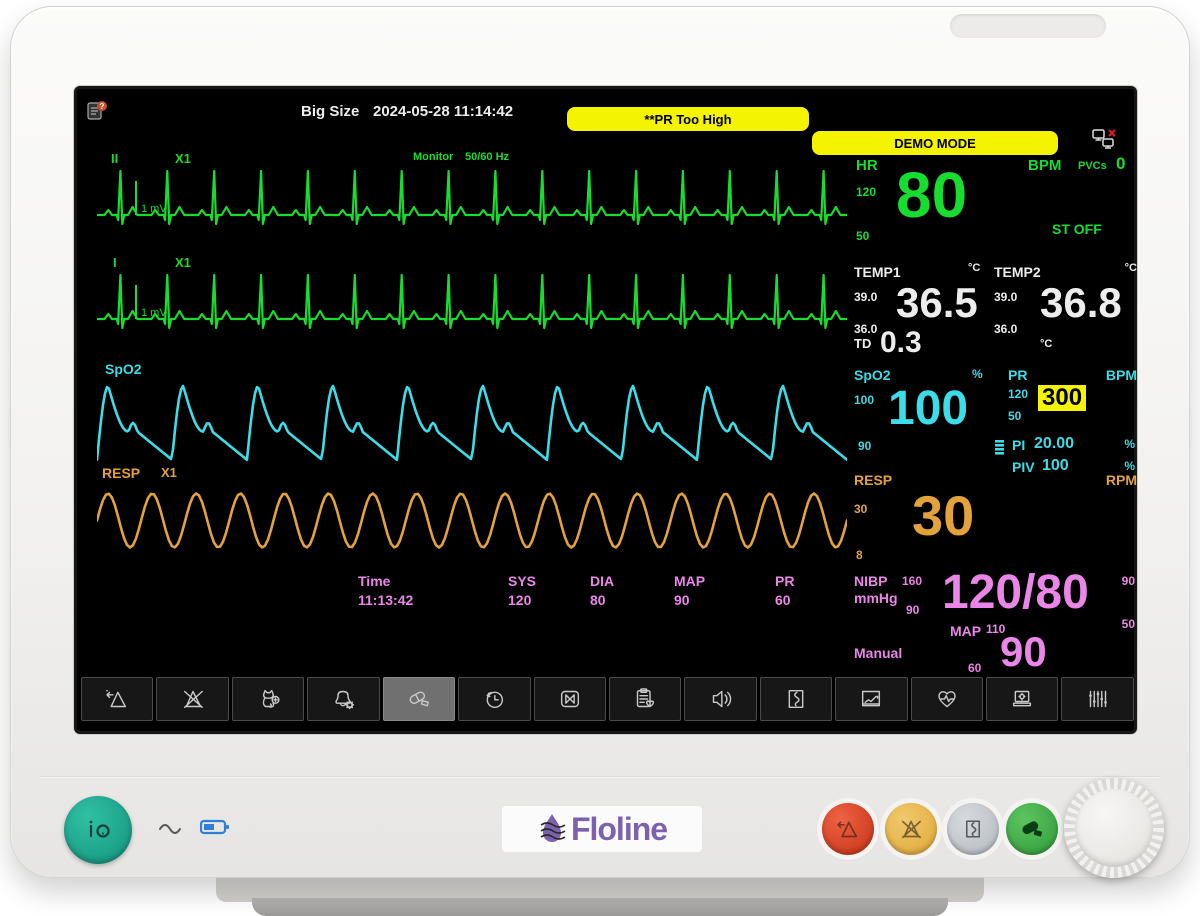  I want to click on temp1-hi-limit: 39.0, so click(866, 297).